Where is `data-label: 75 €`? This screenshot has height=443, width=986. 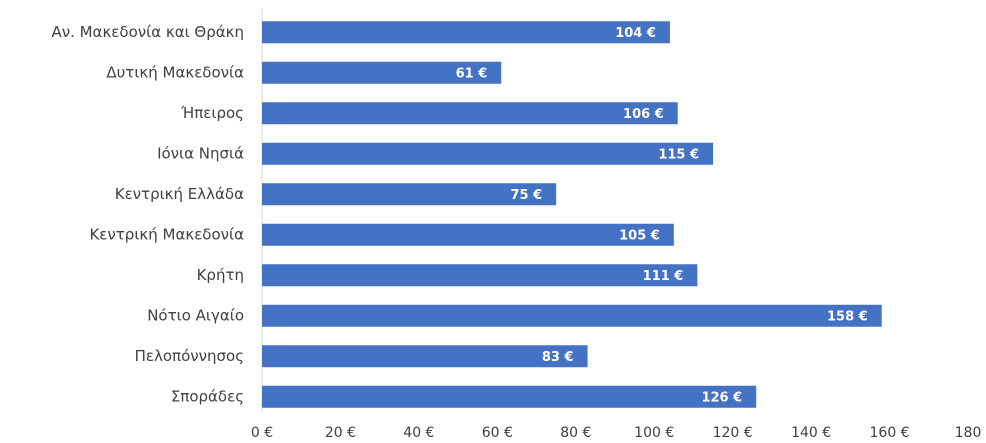
data-label: 75 € is located at coordinates (526, 195).